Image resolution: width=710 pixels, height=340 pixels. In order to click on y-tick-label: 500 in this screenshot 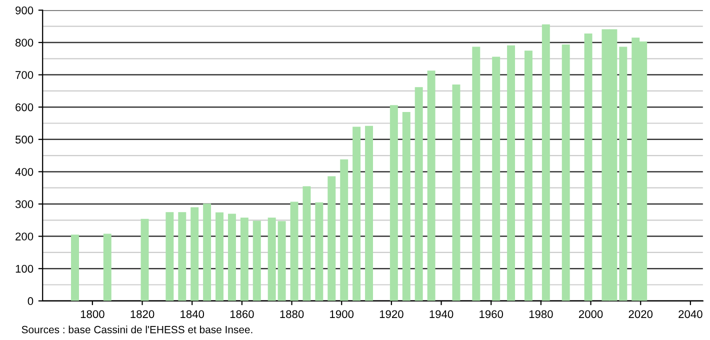, I will do `click(24, 140)`.